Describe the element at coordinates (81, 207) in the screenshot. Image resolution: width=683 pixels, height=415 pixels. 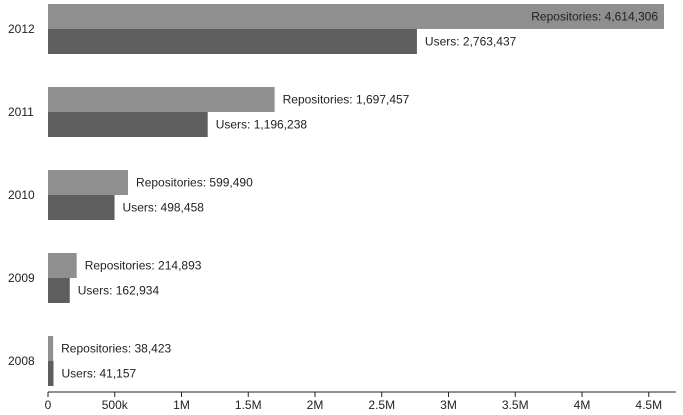
I see `bar-users-2010` at that location.